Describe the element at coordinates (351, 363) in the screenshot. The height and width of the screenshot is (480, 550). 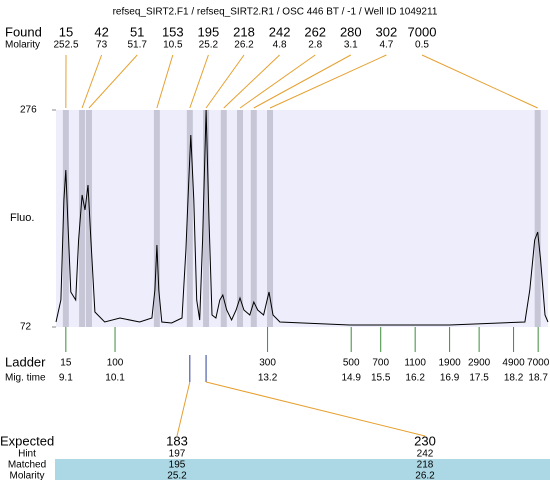
I see `ladder-size: 500` at that location.